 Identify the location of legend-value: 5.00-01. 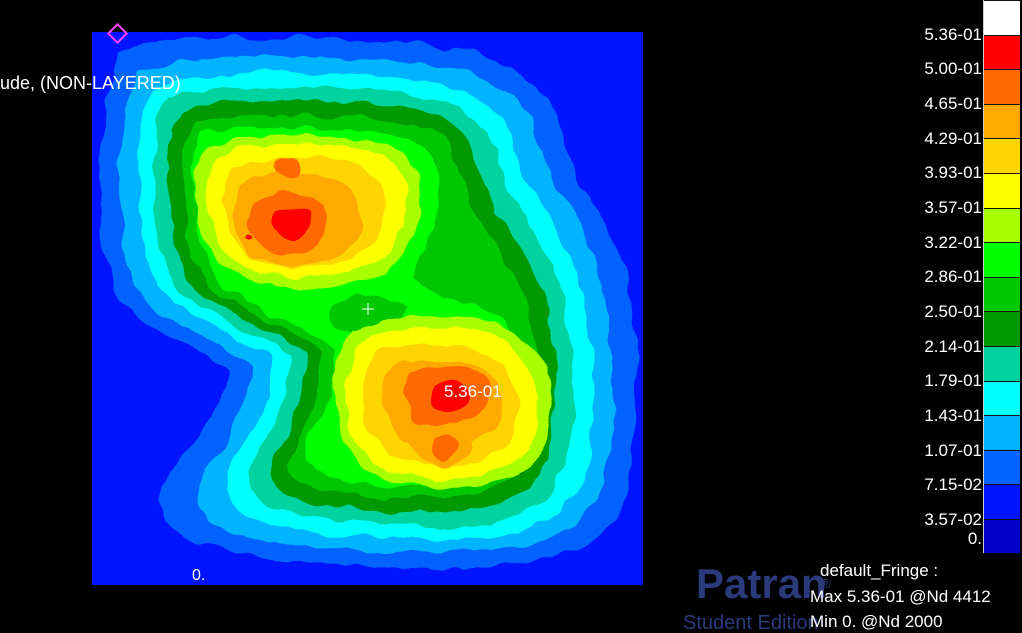
(953, 68).